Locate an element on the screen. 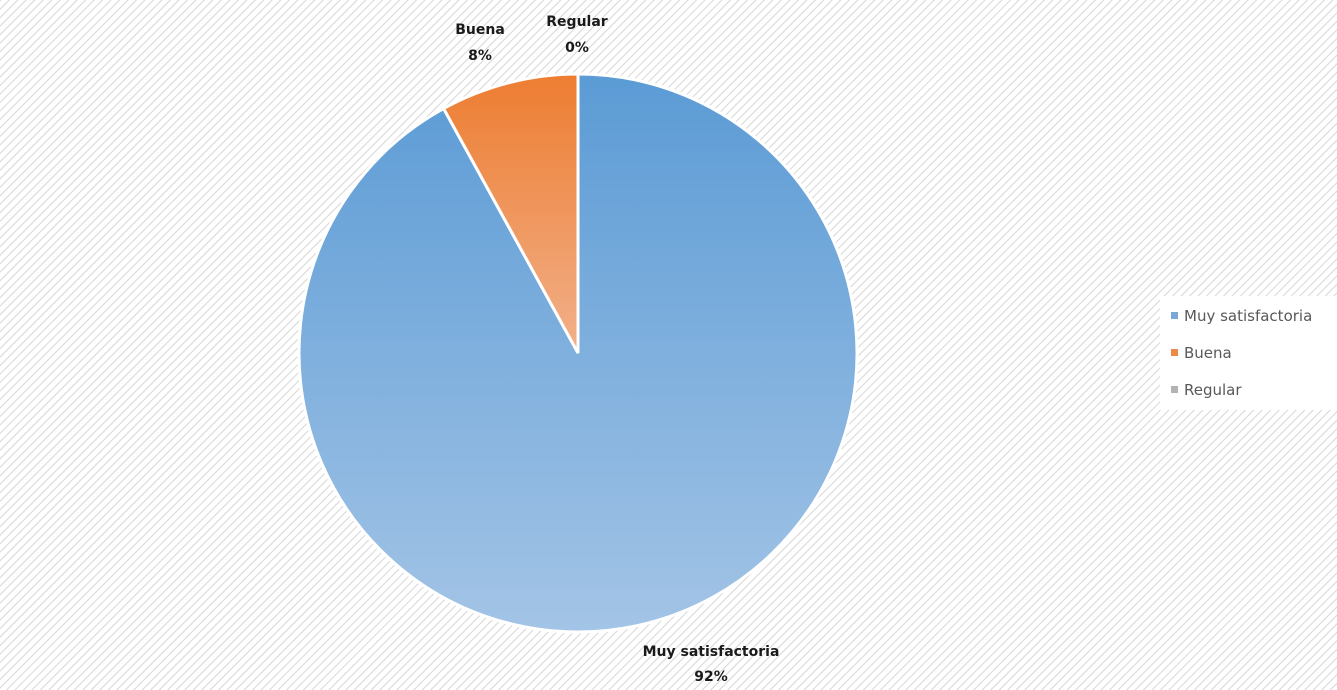  legend-swatch-buena is located at coordinates (1174, 352).